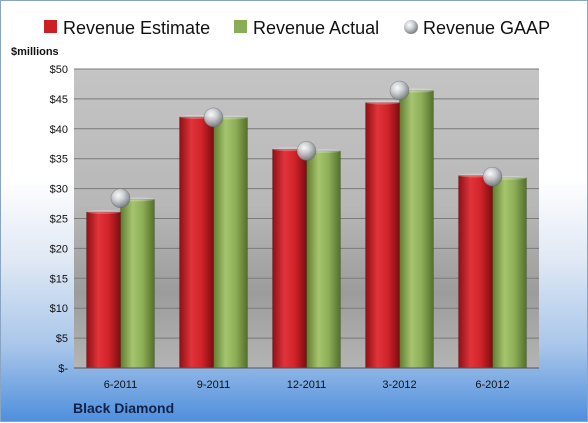 This screenshot has height=423, width=588. What do you see at coordinates (59, 309) in the screenshot?
I see `y-tick-label: $10` at bounding box center [59, 309].